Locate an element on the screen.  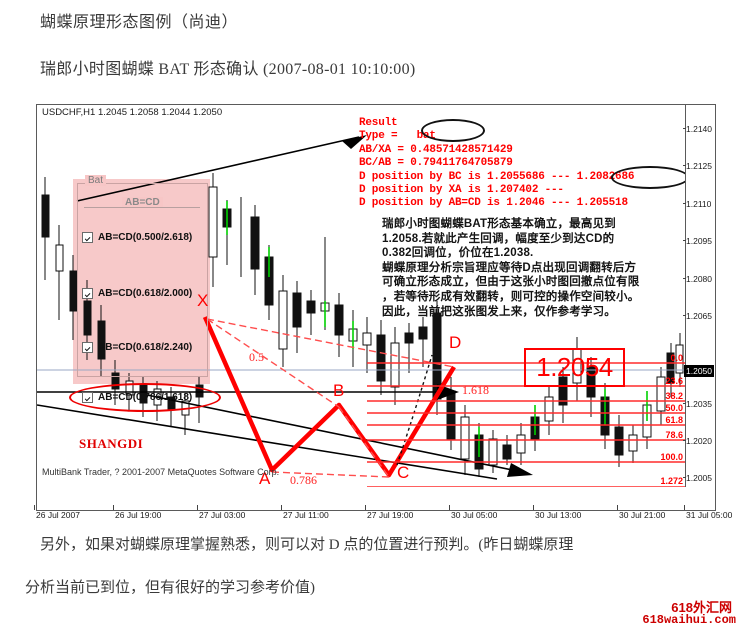
indicator-legend-bat: Bat is located at coordinates (96, 180).